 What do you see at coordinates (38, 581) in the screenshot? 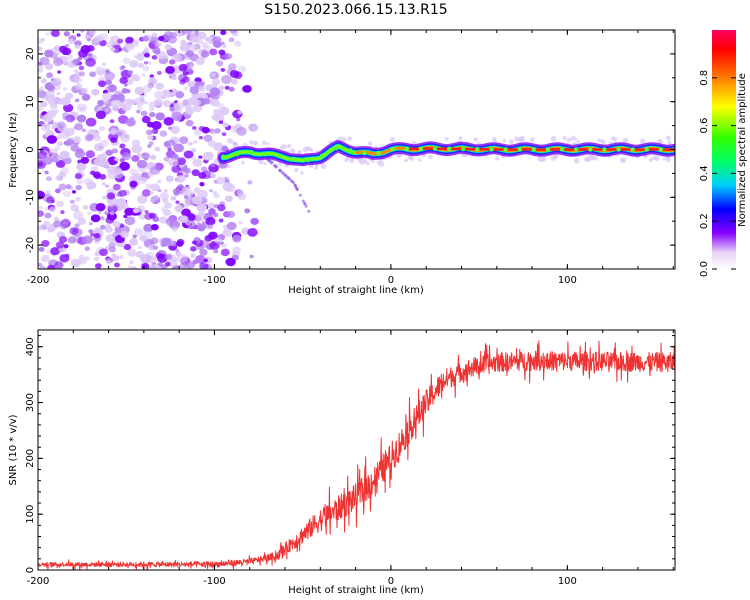
I see `x-tick-label: -200` at bounding box center [38, 581].